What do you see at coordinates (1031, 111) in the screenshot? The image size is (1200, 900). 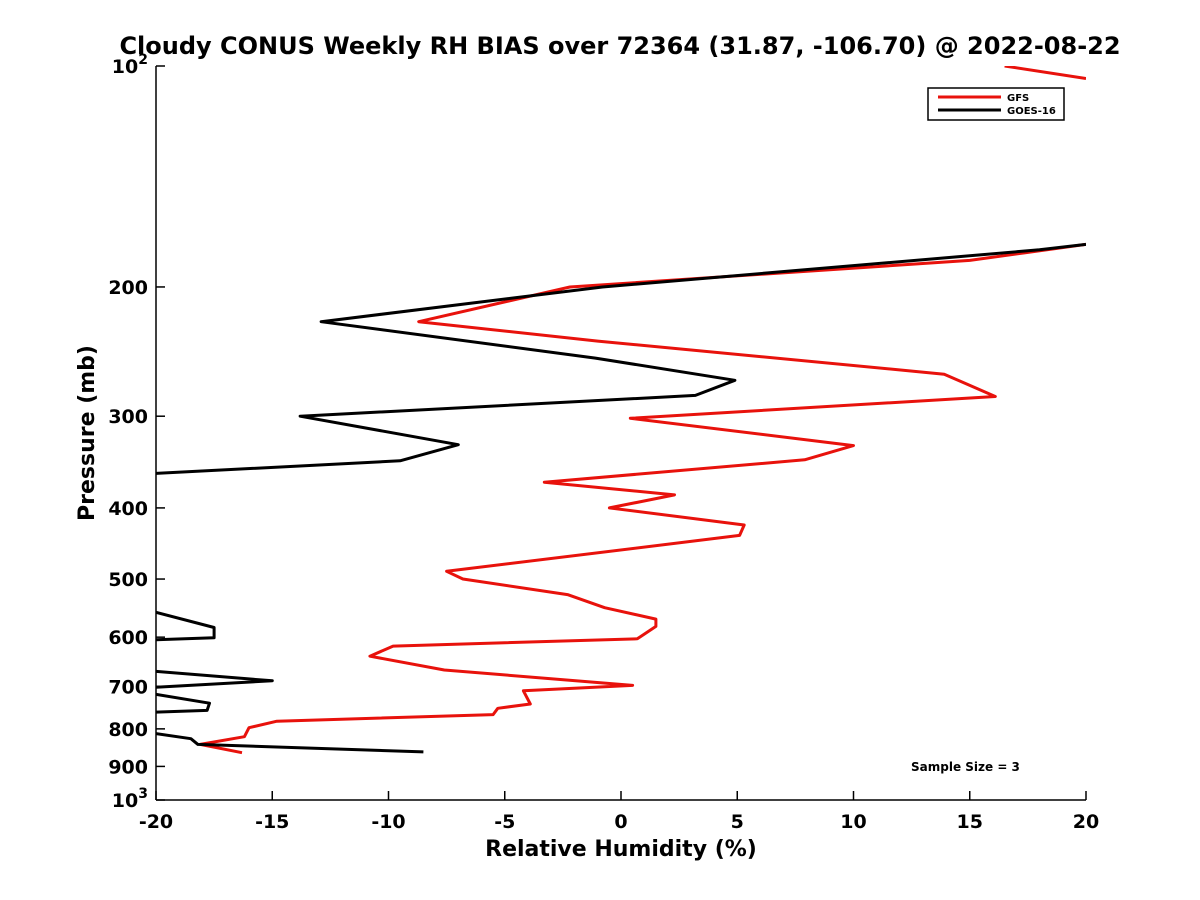 I see `legend-label-goes16: GOES-16` at bounding box center [1031, 111].